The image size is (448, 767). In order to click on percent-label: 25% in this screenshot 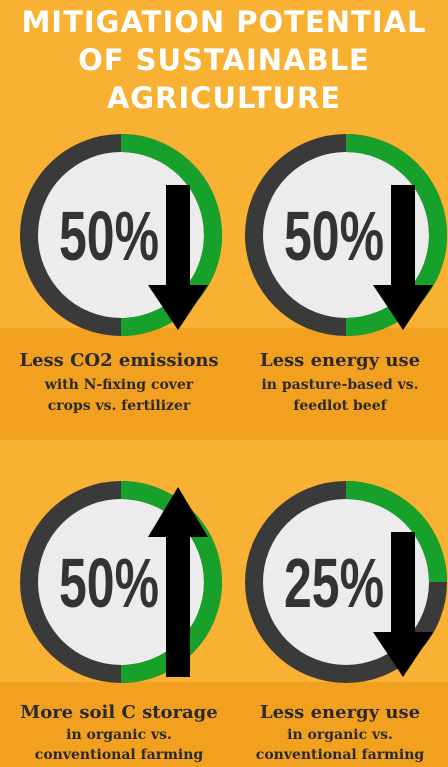, I will do `click(334, 583)`.